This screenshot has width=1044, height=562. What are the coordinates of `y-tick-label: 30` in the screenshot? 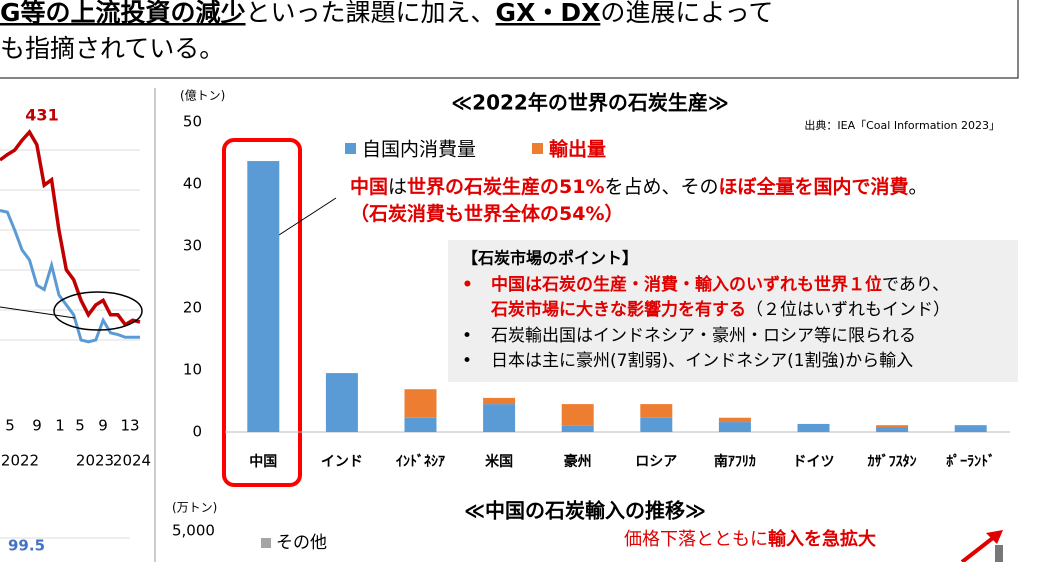 It's located at (192, 246).